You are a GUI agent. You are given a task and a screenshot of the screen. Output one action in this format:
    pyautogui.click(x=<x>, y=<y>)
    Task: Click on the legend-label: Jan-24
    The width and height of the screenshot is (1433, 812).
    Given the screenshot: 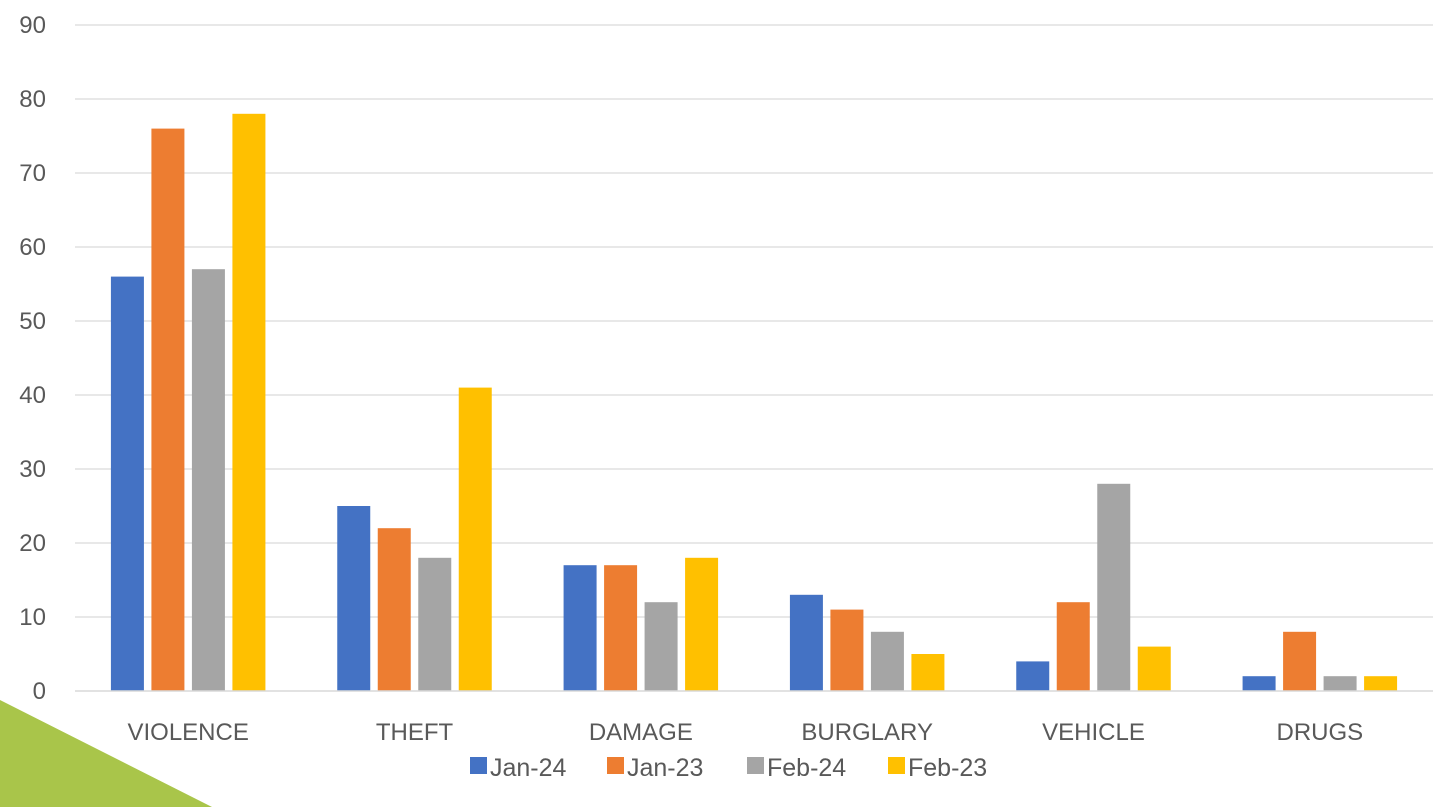 What is the action you would take?
    pyautogui.click(x=528, y=768)
    